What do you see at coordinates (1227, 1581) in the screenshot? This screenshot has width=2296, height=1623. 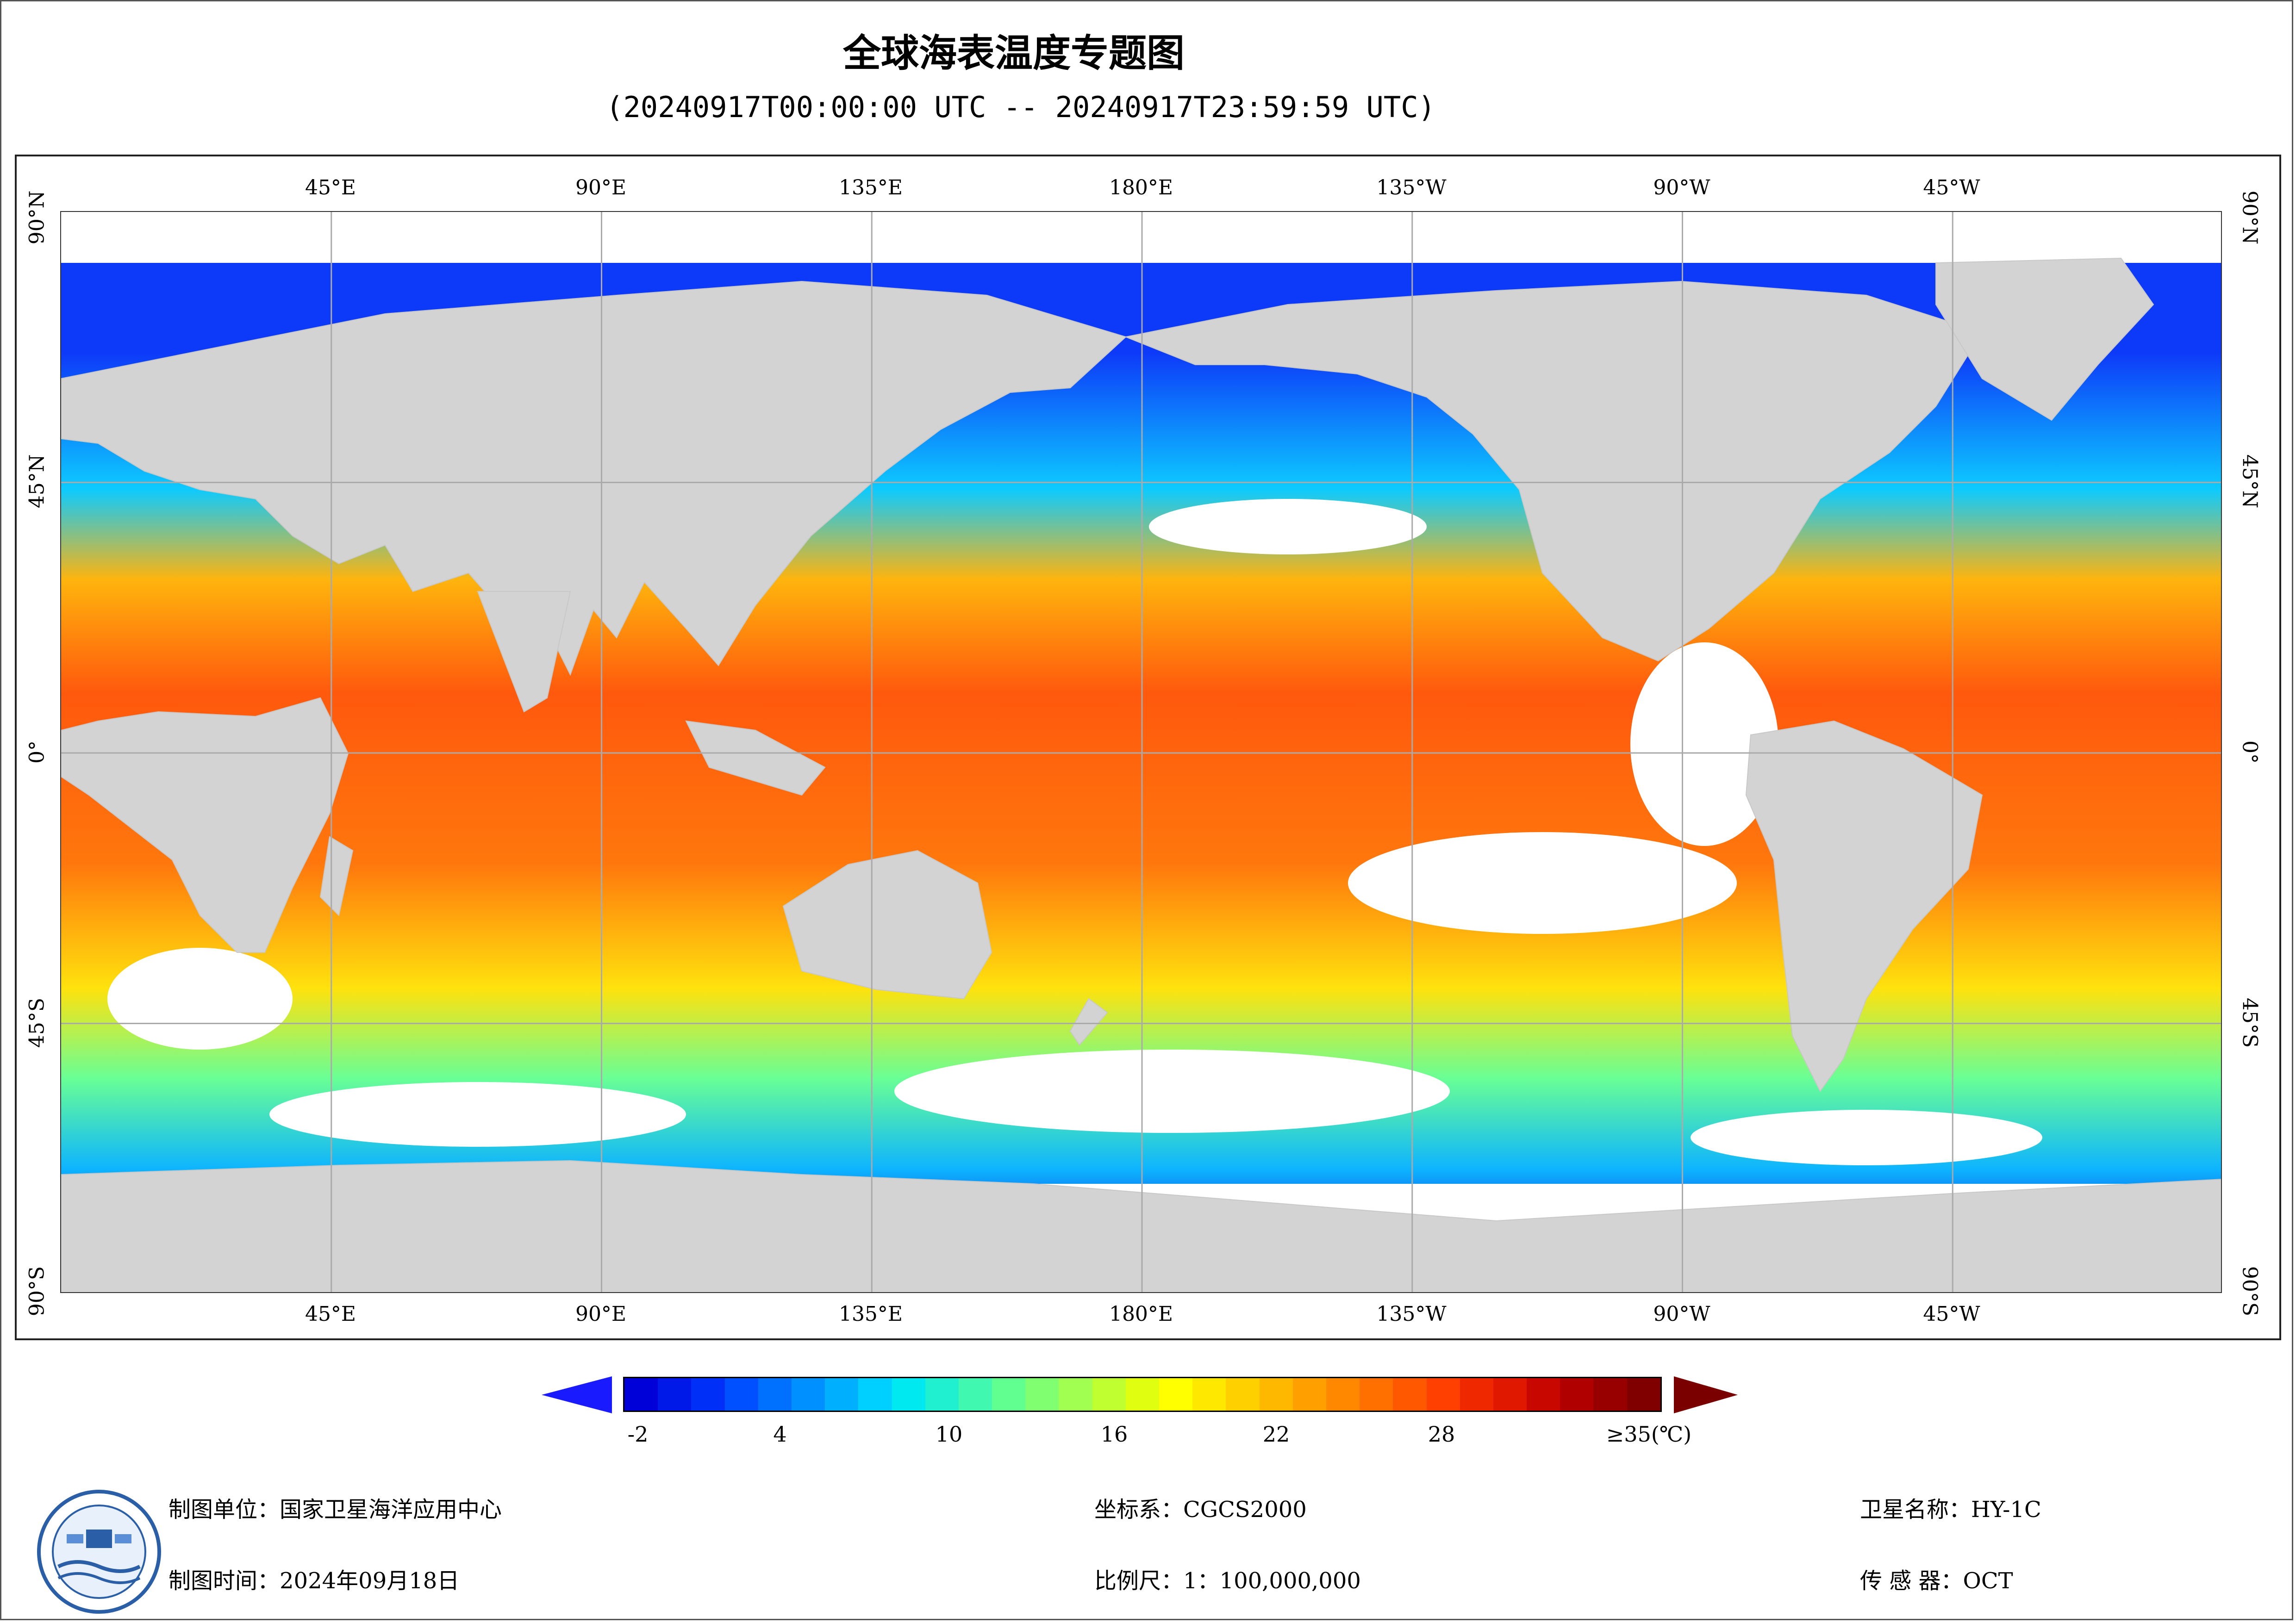 I see `footer-scale: 比例尺：1：100,000,000` at bounding box center [1227, 1581].